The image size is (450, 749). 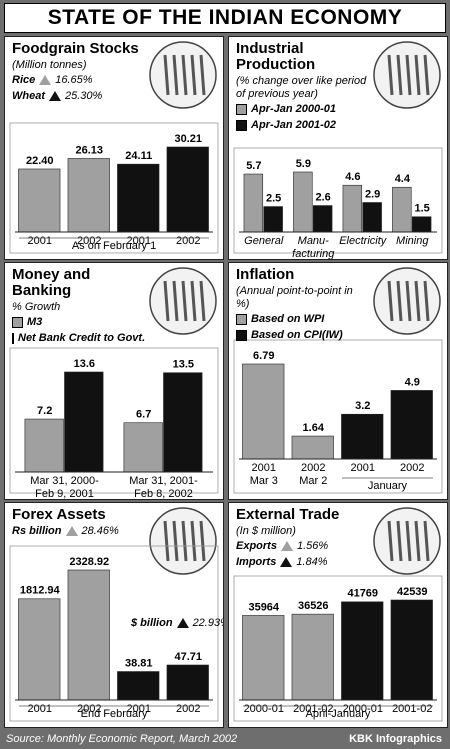 I want to click on x-tick-label: Mining, so click(x=412, y=241).